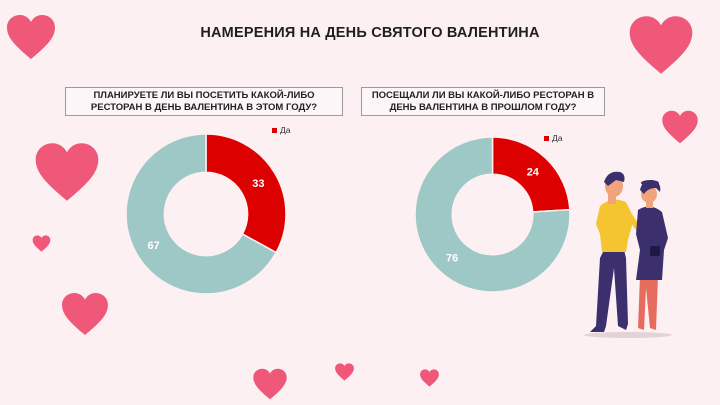 The width and height of the screenshot is (720, 405). Describe the element at coordinates (258, 184) in the screenshot. I see `data-label: 33` at that location.